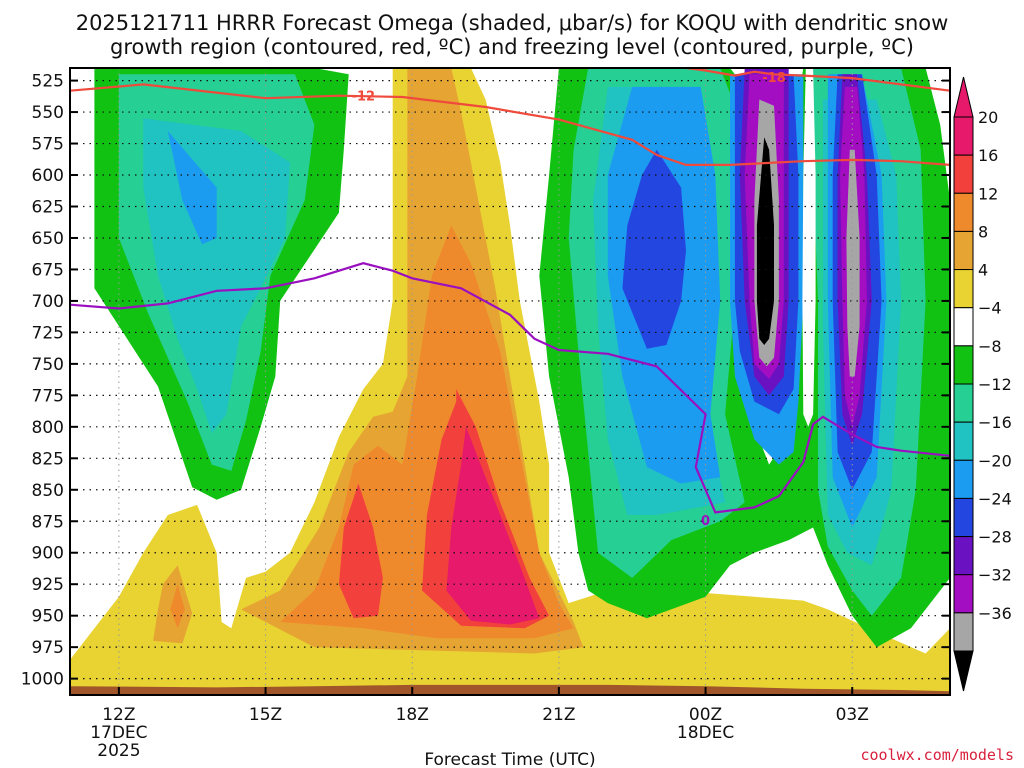 The width and height of the screenshot is (1024, 768). What do you see at coordinates (48, 270) in the screenshot?
I see `y-tick-label-675: 675` at bounding box center [48, 270].